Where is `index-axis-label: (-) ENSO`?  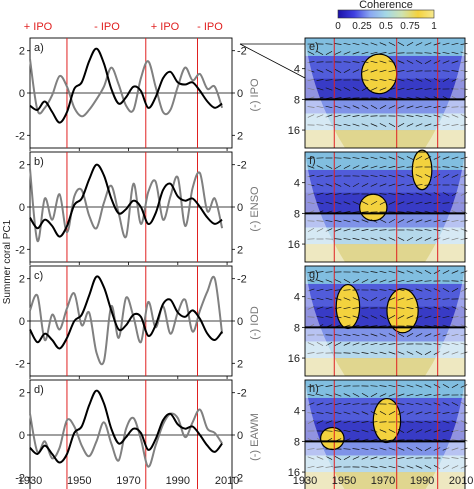
index-axis-label: (-) ENSO is located at coordinates (255, 209).